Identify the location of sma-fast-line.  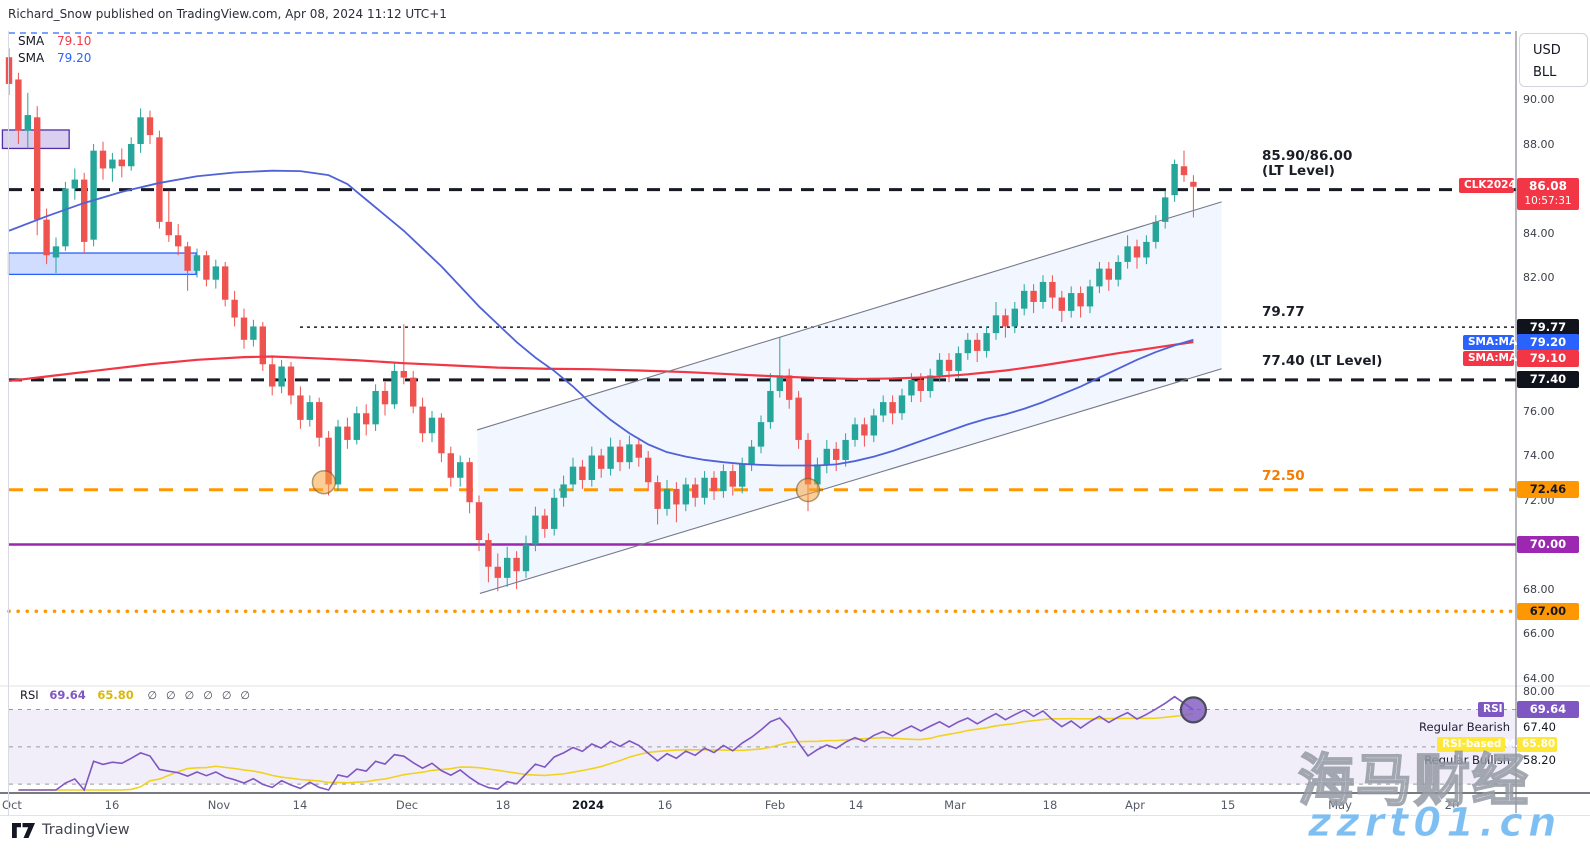
(601, 361).